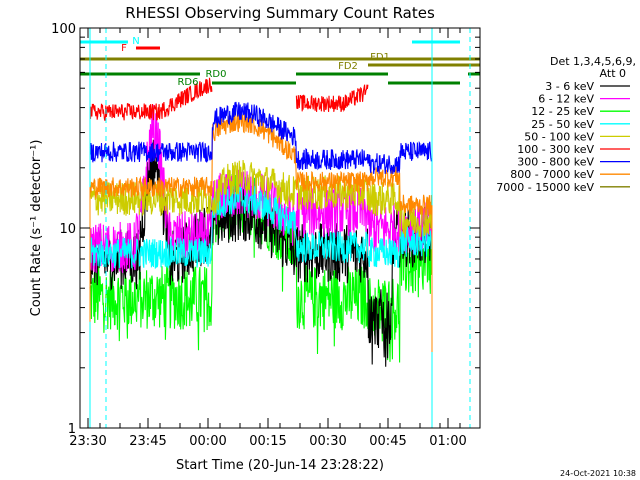  Describe the element at coordinates (215, 74) in the screenshot. I see `flag-label-rd0: RD0` at that location.